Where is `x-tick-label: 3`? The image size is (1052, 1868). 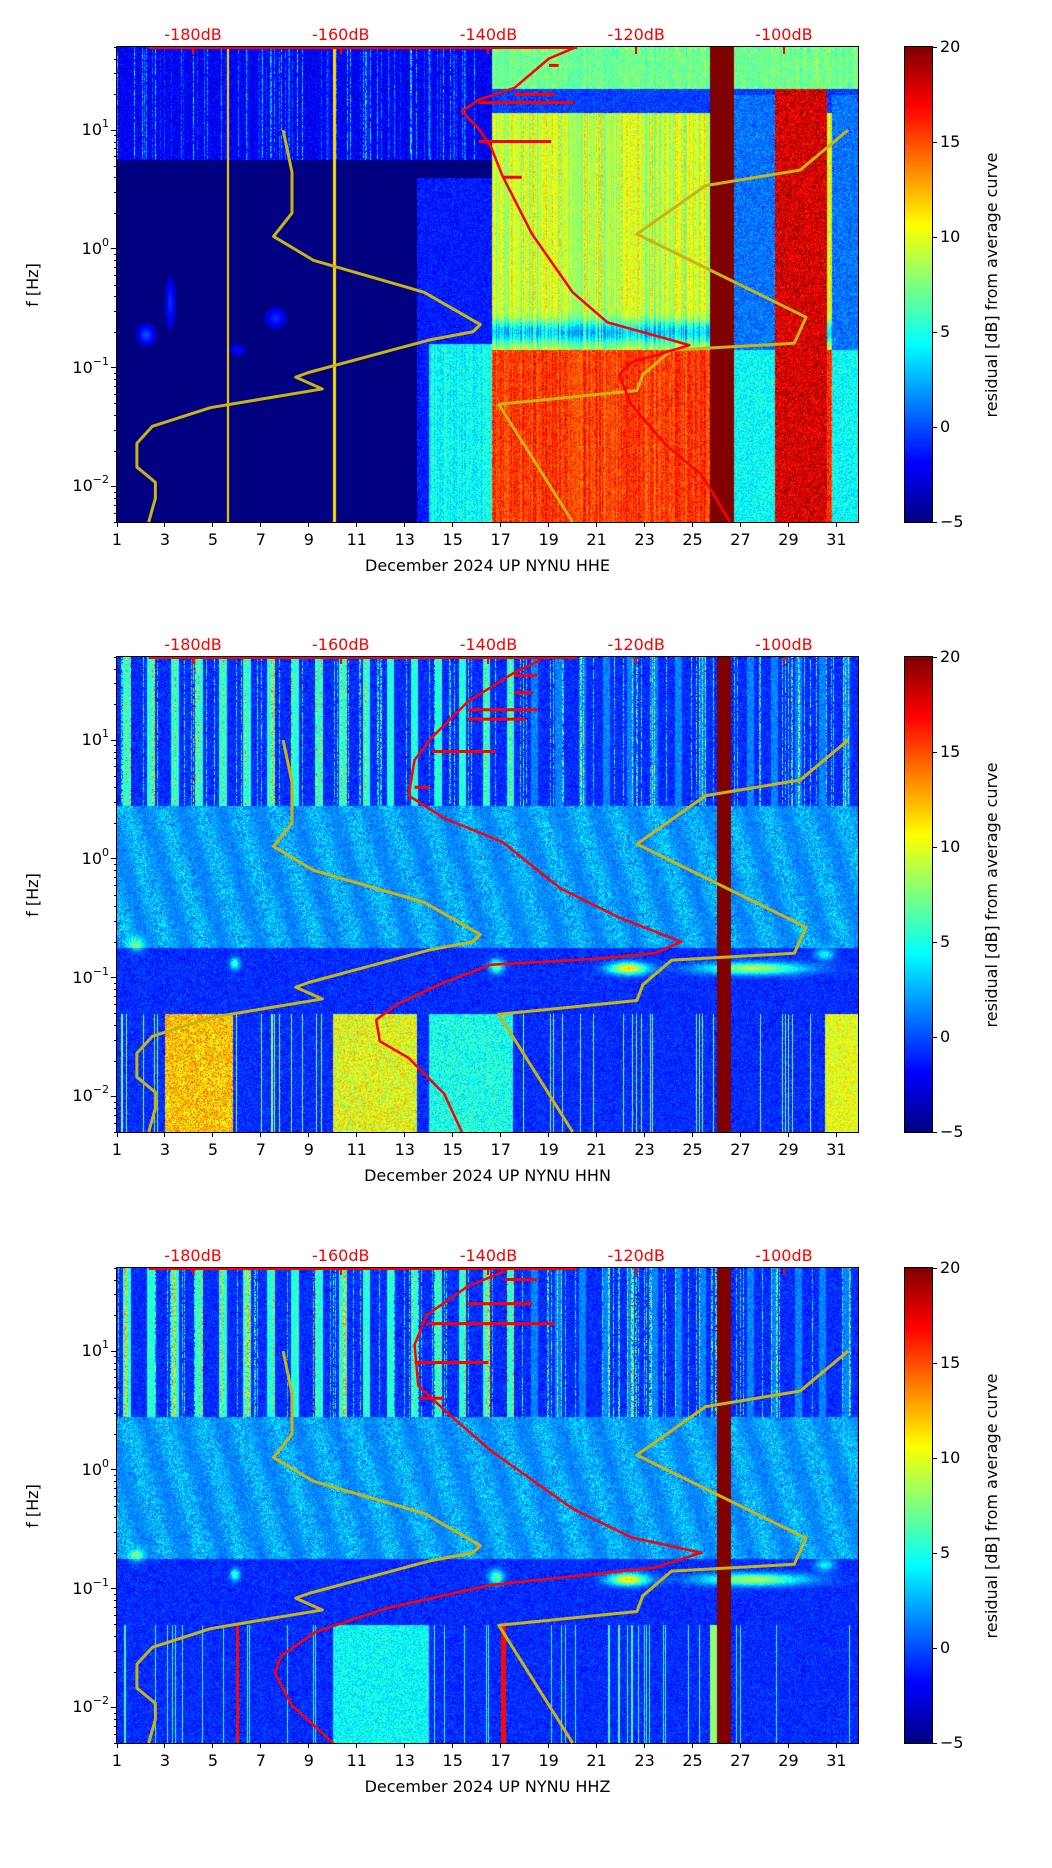 x-tick-label: 3 is located at coordinates (165, 539).